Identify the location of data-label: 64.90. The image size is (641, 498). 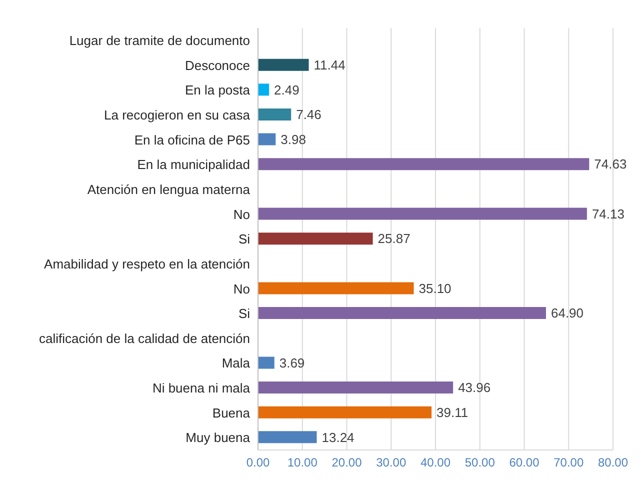
(567, 313).